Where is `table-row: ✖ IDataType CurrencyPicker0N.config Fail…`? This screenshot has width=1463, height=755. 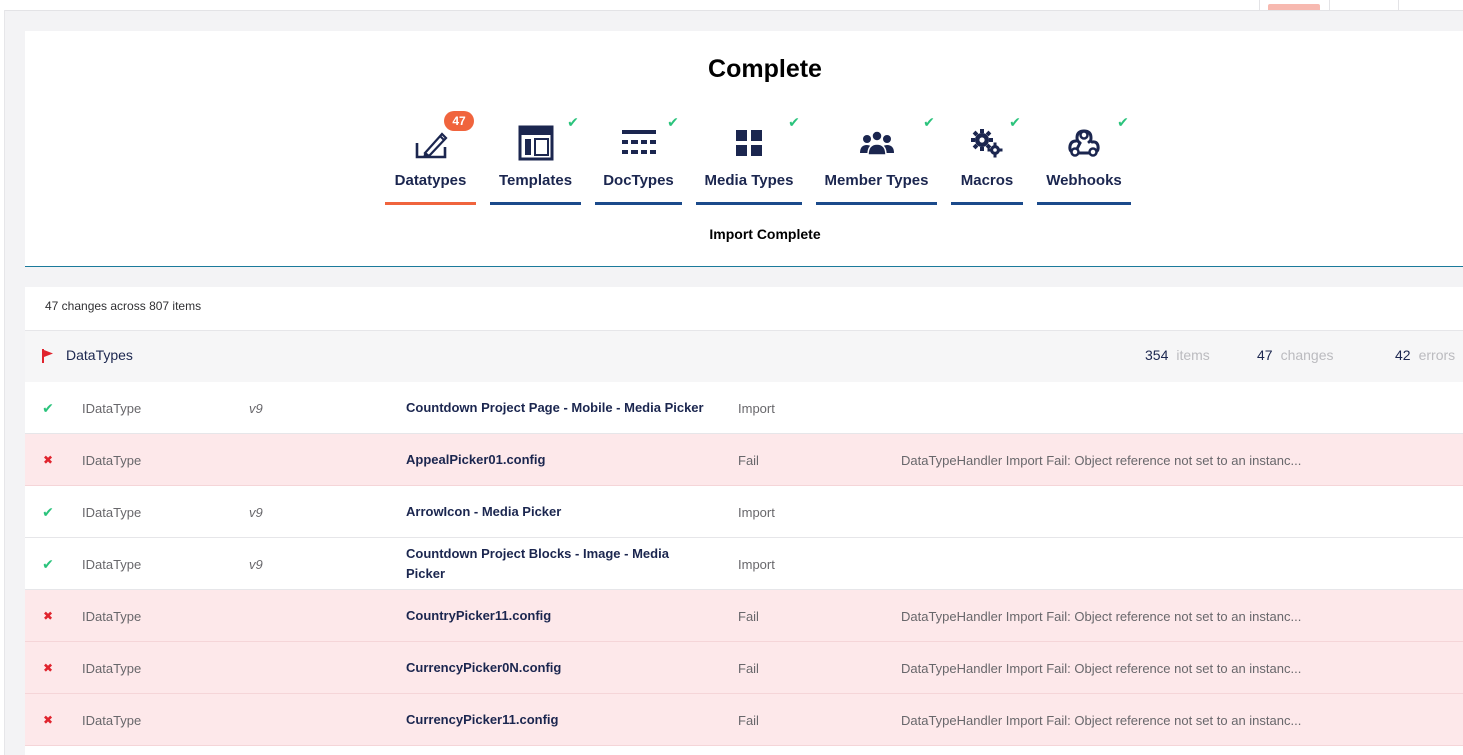
table-row: ✖ IDataType CurrencyPicker0N.config Fail… is located at coordinates (744, 668).